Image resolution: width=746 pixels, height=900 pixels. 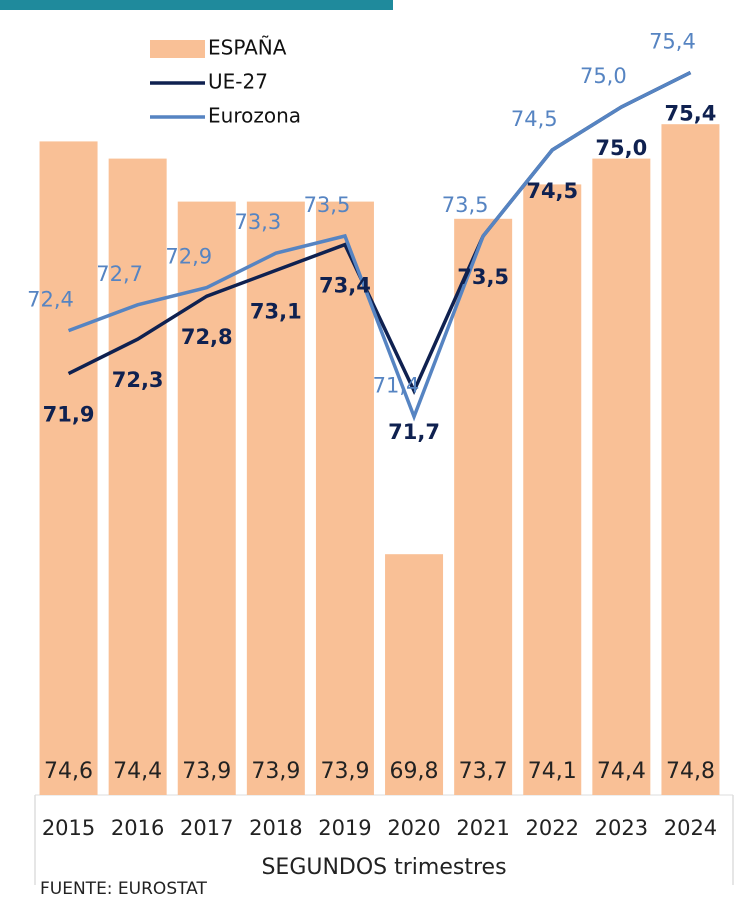 I want to click on x-axis-label: SEGUNDOS trimestres, so click(x=383, y=867).